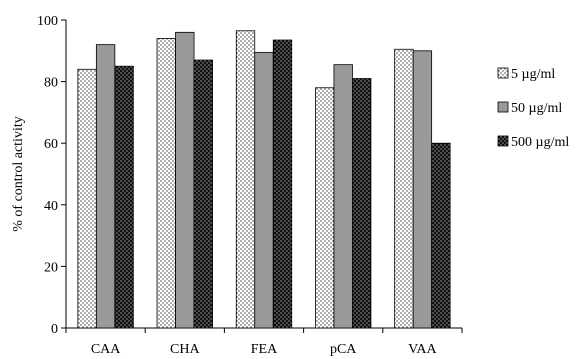 Image resolution: width=582 pixels, height=359 pixels. What do you see at coordinates (51, 144) in the screenshot?
I see `y-tick-label: 60` at bounding box center [51, 144].